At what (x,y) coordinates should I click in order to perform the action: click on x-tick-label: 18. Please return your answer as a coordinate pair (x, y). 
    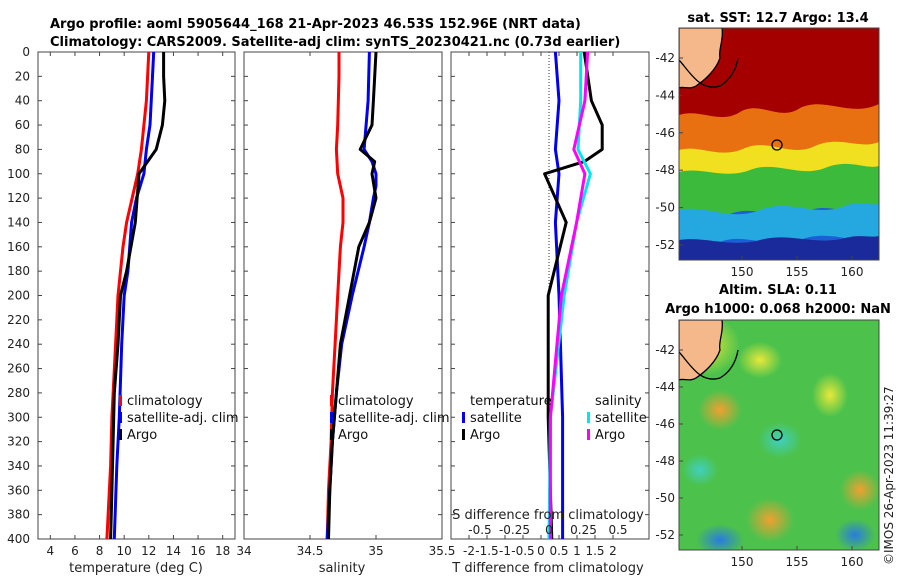
    Looking at the image, I should click on (222, 551).